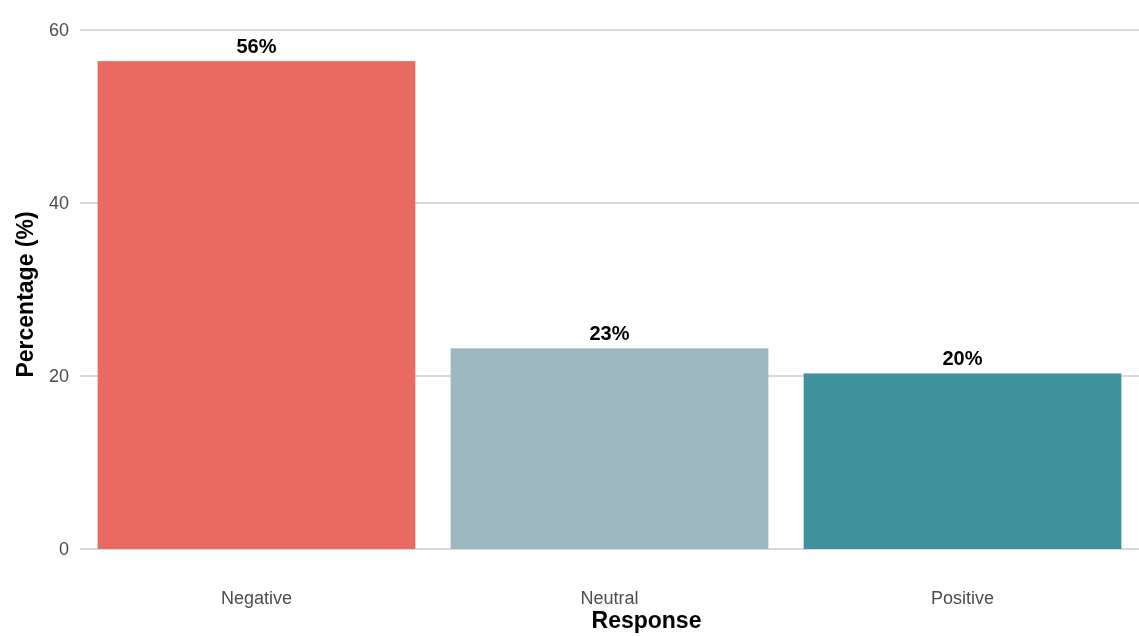 This screenshot has width=1139, height=636. Describe the element at coordinates (25, 294) in the screenshot. I see `y-axis-title: Percentage (%)` at that location.